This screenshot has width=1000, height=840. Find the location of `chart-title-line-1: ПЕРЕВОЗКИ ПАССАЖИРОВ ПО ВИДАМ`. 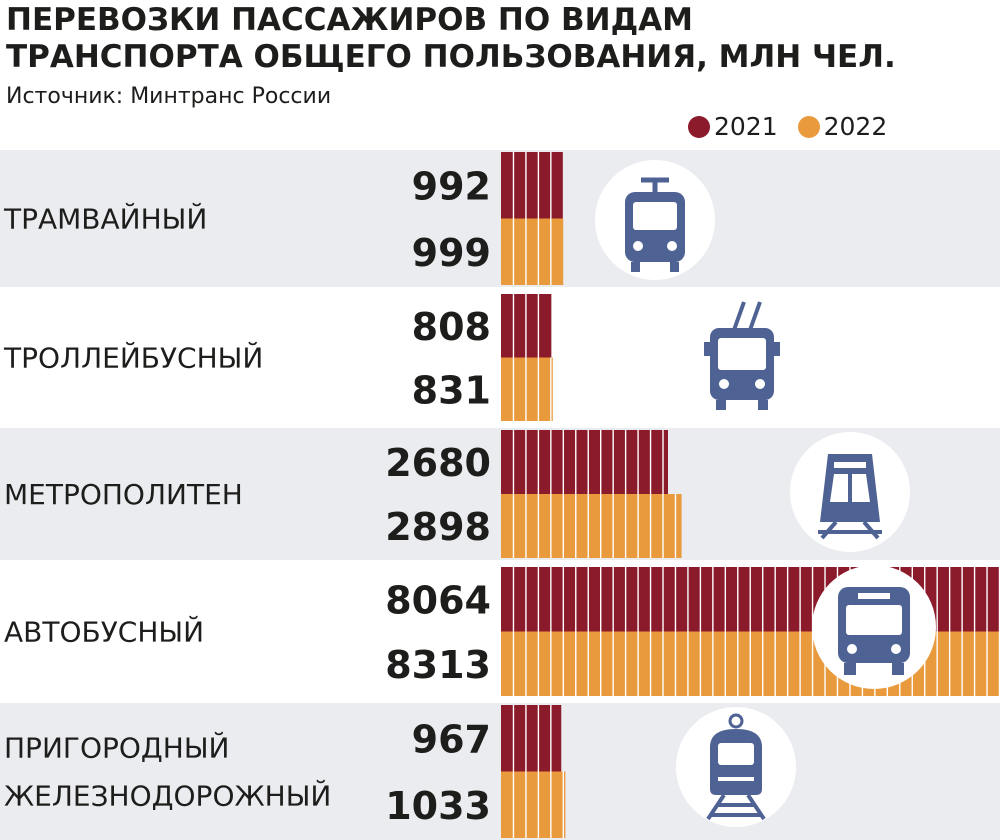

chart-title-line-1: ПЕРЕВОЗКИ ПАССАЖИРОВ ПО ВИДАМ is located at coordinates (350, 20).